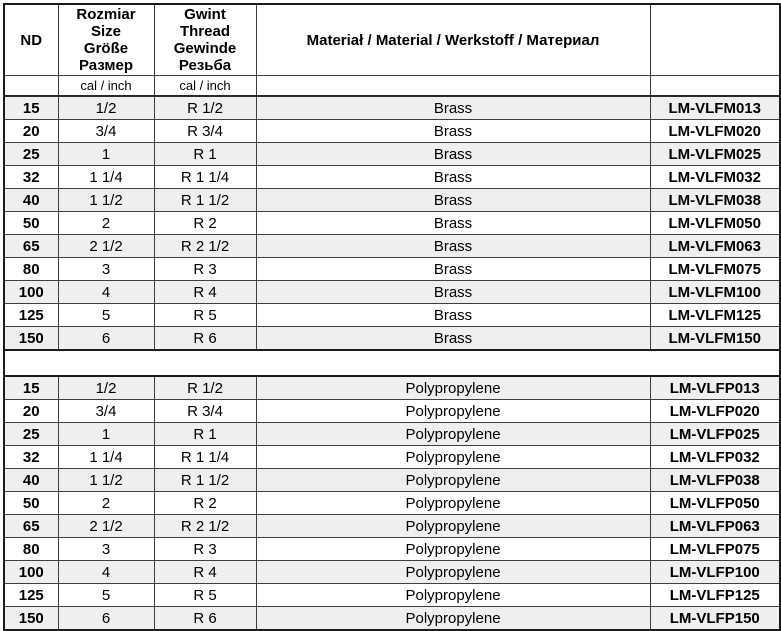 The image size is (781, 631). I want to click on table-row: 25 1 R 1 Polypropylene LM-VLFP025, so click(392, 434).